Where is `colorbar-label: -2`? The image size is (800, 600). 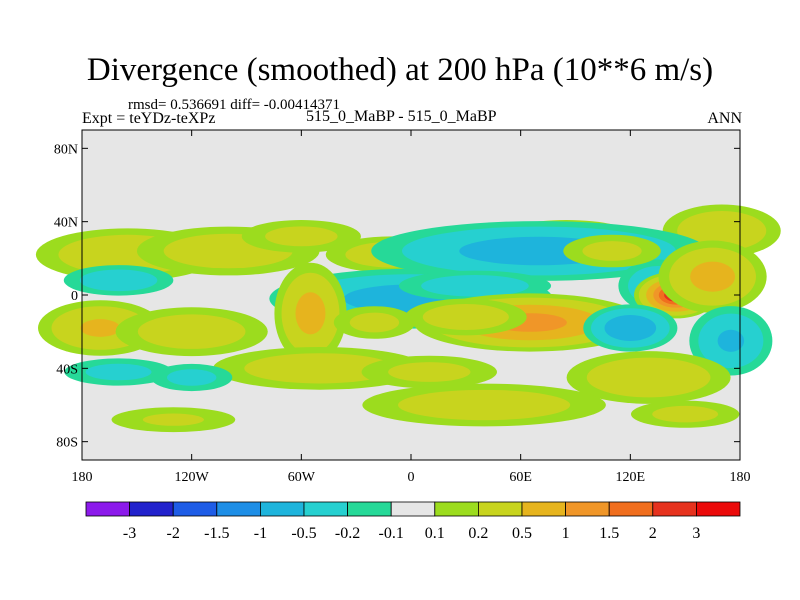
colorbar-label: -2 is located at coordinates (173, 533).